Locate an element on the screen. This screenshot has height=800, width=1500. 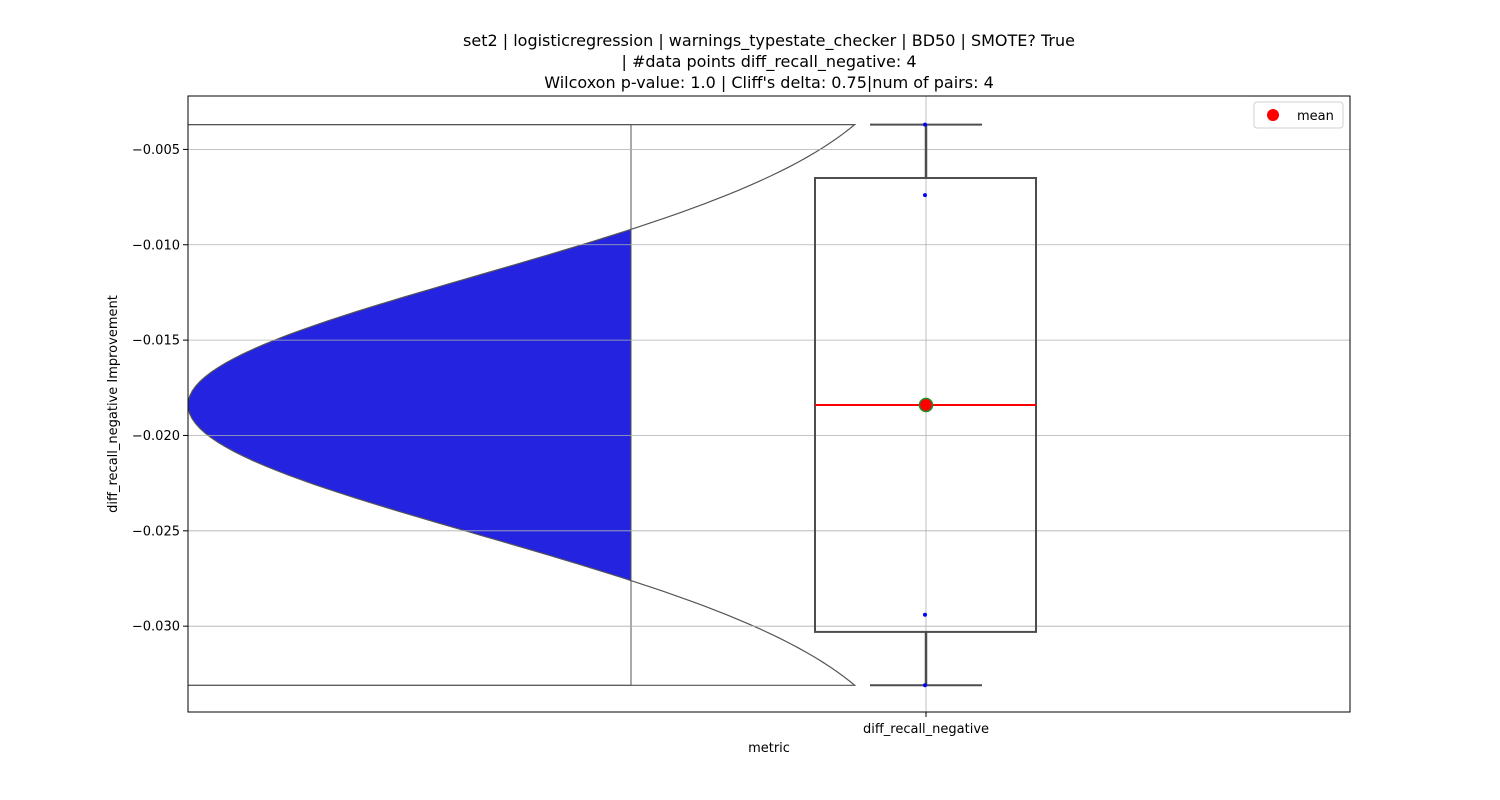
y-tick-label: −0.025 is located at coordinates (156, 531).